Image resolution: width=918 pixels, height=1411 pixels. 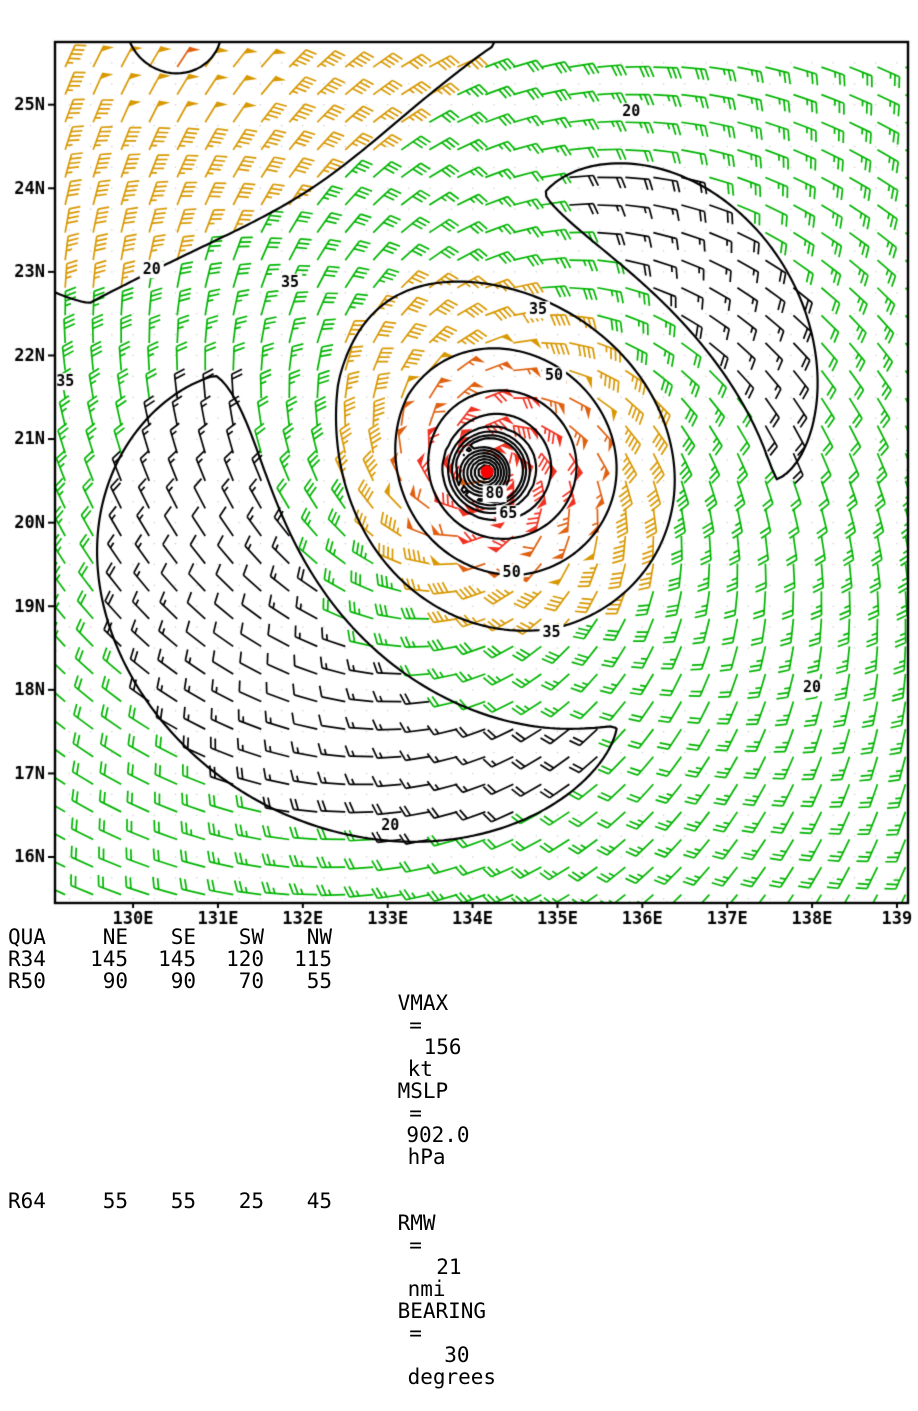 What do you see at coordinates (313, 959) in the screenshot?
I see `radii-cell: 115` at bounding box center [313, 959].